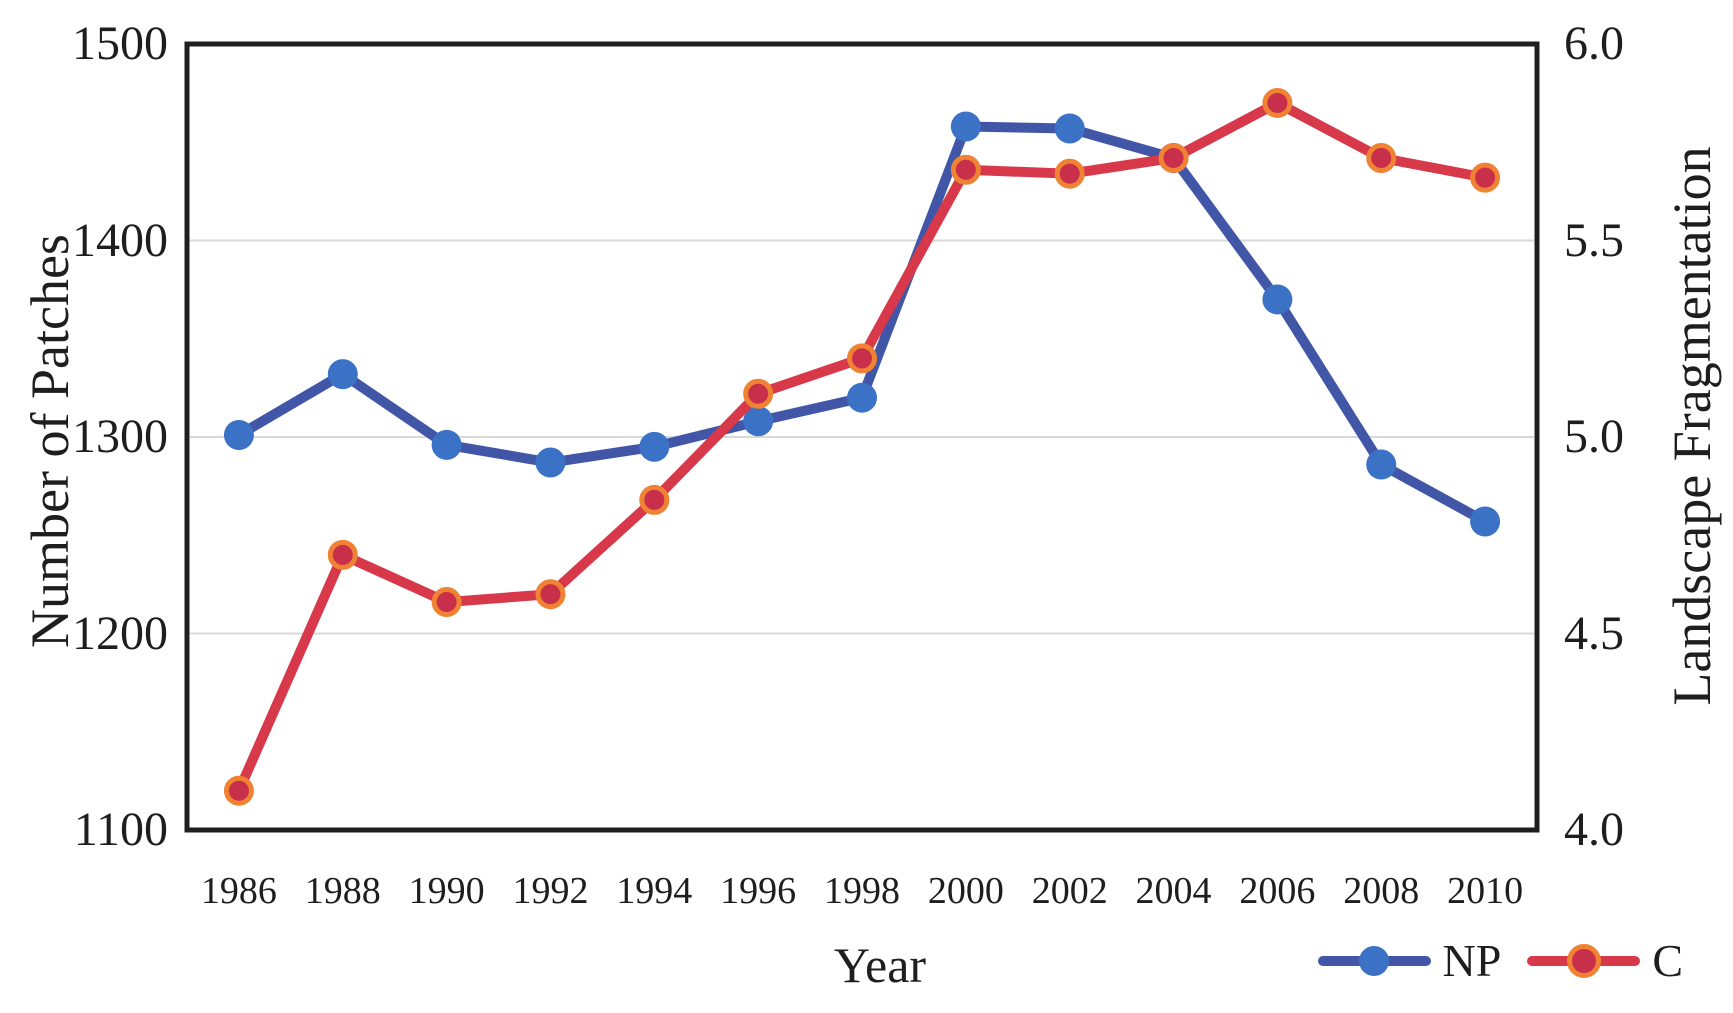  Describe the element at coordinates (120, 829) in the screenshot. I see `y-left-tick-label: 1100` at that location.